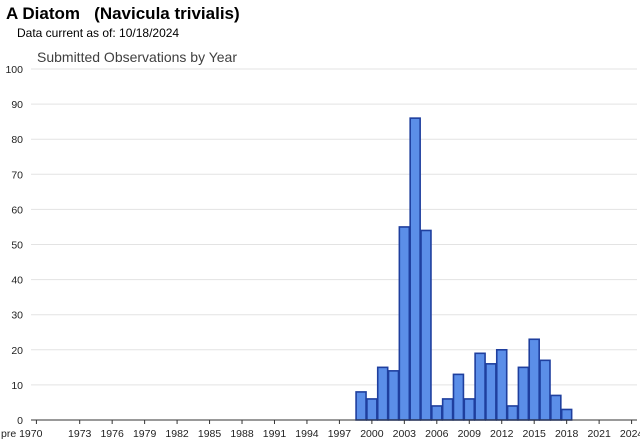 This screenshot has width=640, height=442. What do you see at coordinates (458, 397) in the screenshot?
I see `bar-2008` at bounding box center [458, 397].